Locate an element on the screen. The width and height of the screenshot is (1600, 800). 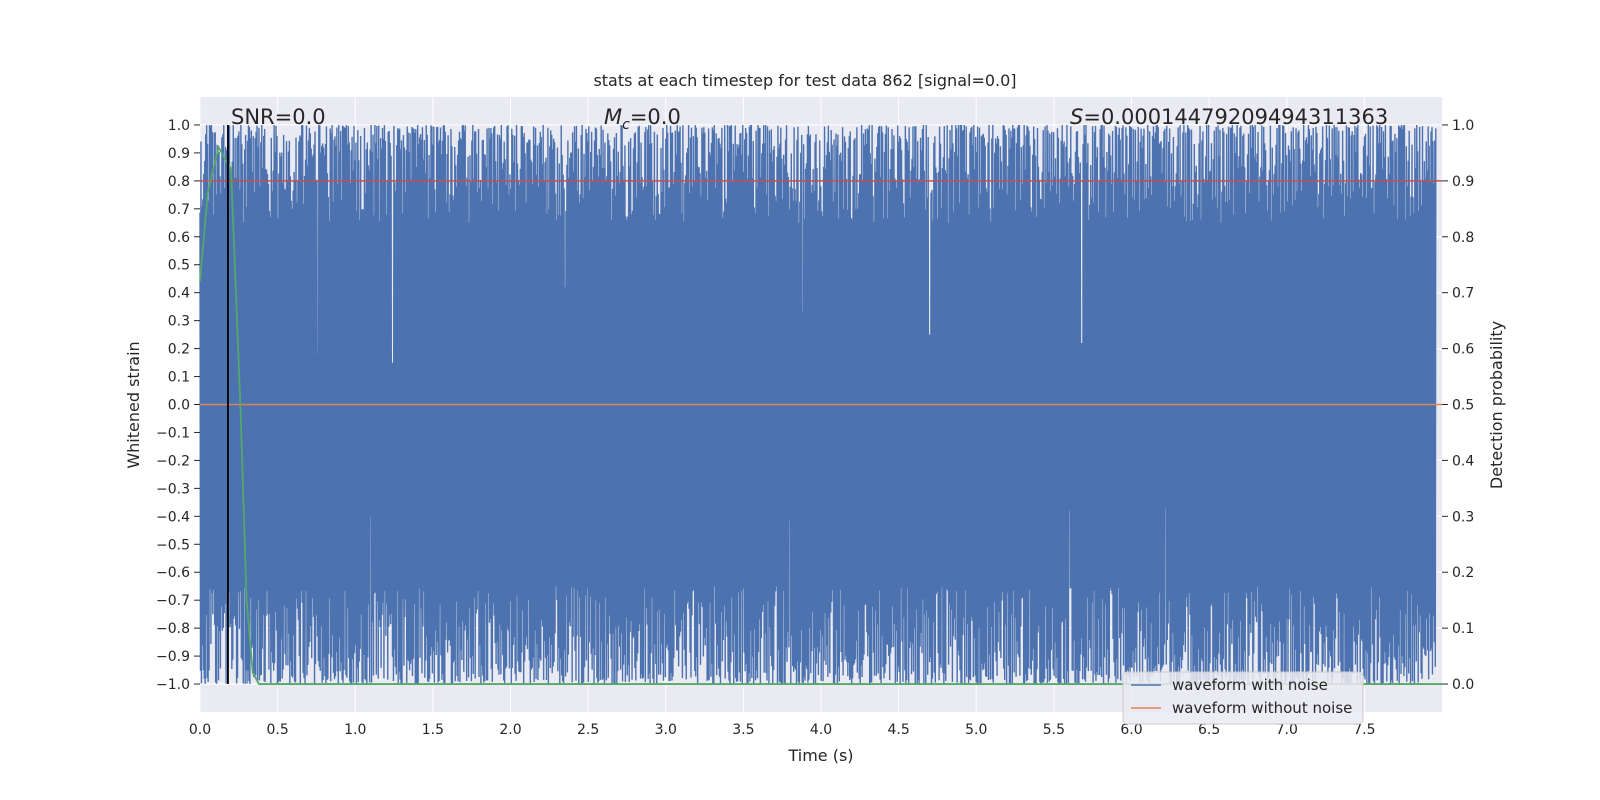
right-tick-label: 0.2 is located at coordinates (1463, 573).